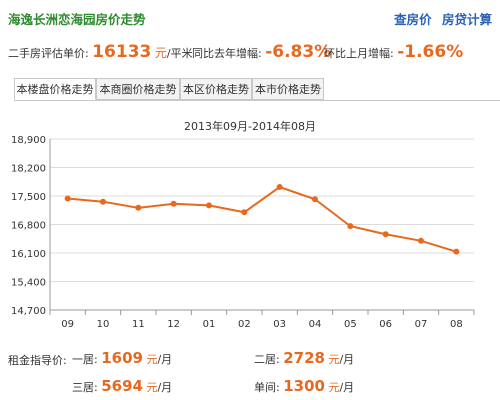 Image resolution: width=500 pixels, height=400 pixels. Describe the element at coordinates (28, 197) in the screenshot. I see `y-tick-label: 17,500` at that location.